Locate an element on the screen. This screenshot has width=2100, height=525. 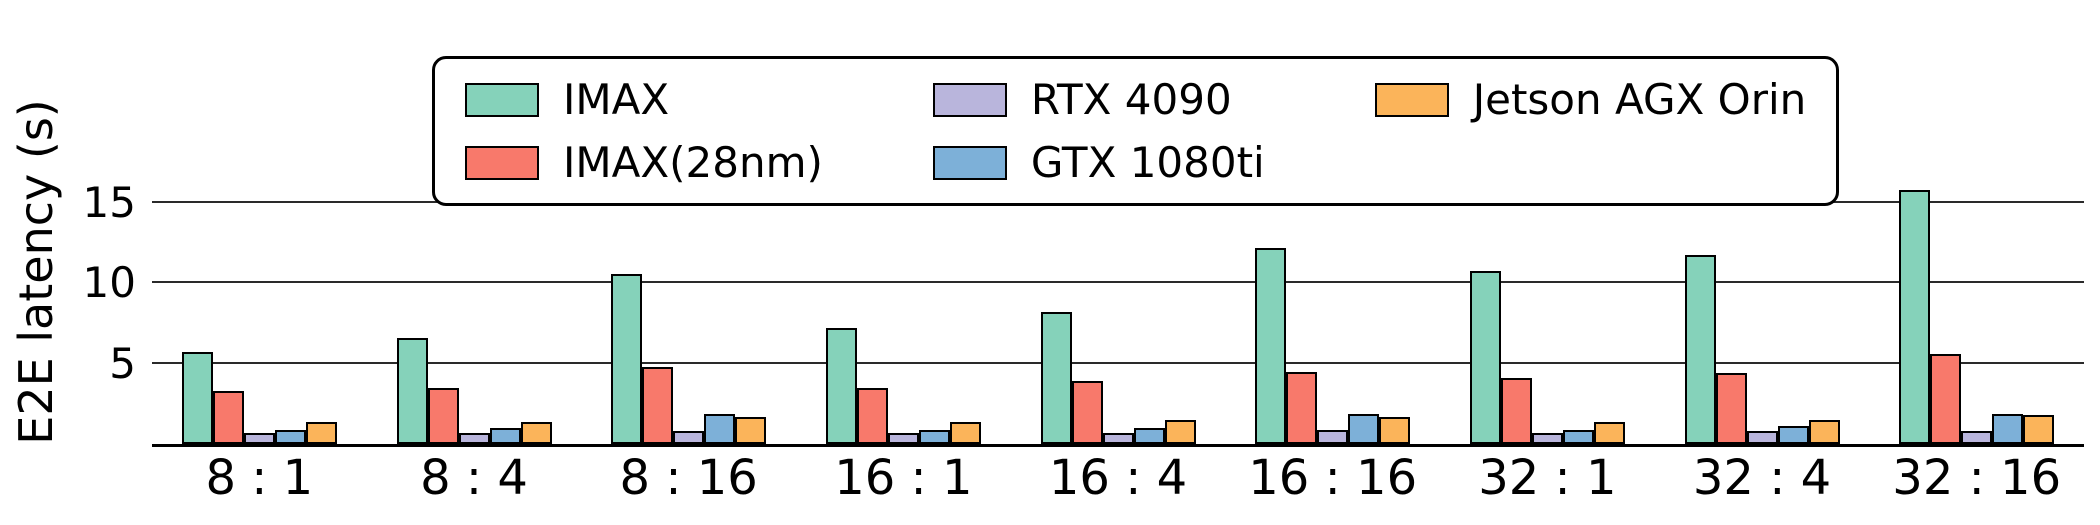
legend-item: RTX 4090 is located at coordinates (1098, 99).